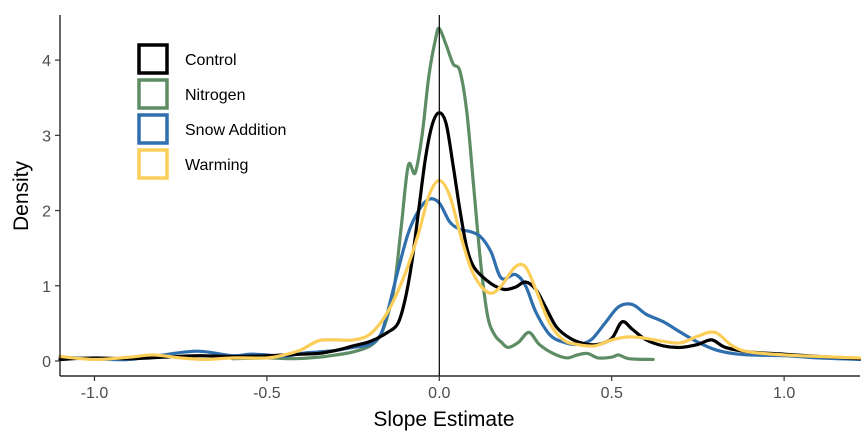  Describe the element at coordinates (439, 393) in the screenshot. I see `x-tick-label: 0.0` at that location.